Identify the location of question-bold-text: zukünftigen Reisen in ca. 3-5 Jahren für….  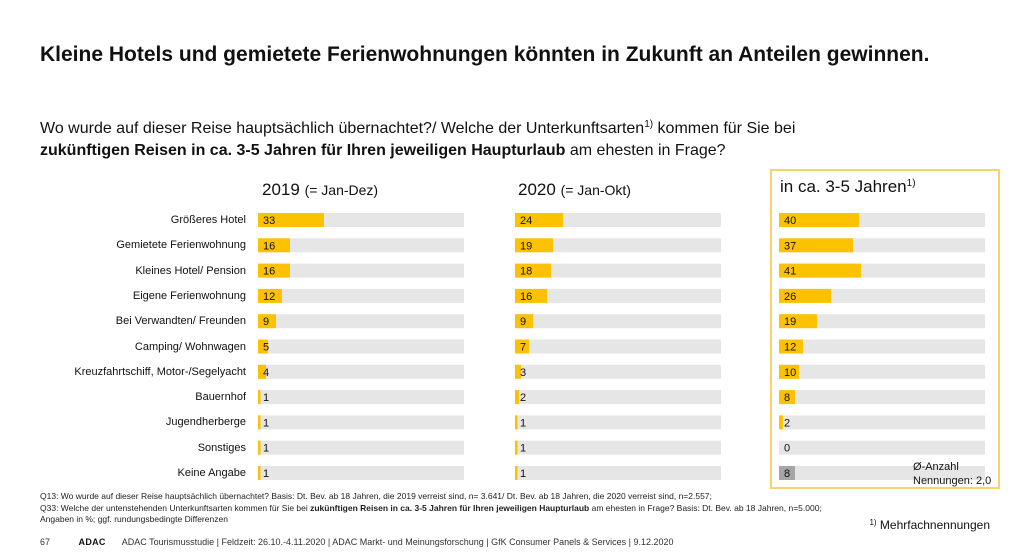
(303, 150).